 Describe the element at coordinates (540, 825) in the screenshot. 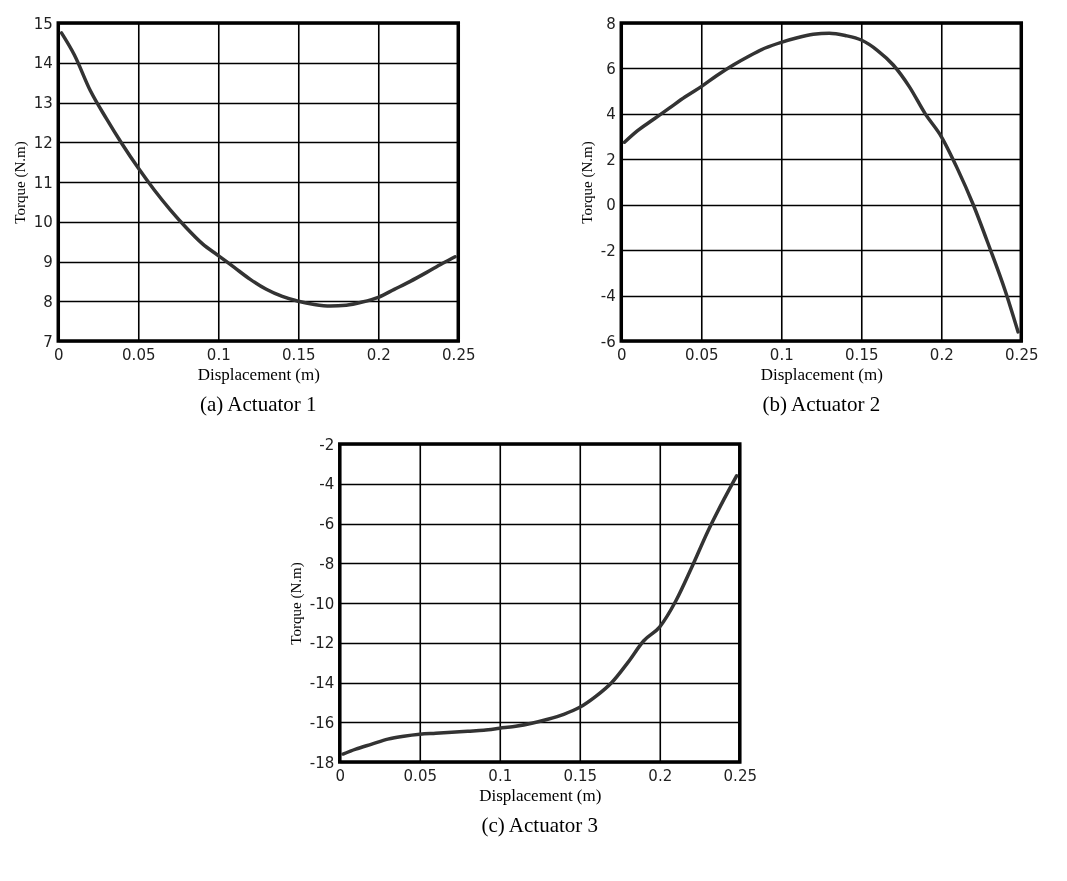

I see `text: (c) Actuator 3` at that location.